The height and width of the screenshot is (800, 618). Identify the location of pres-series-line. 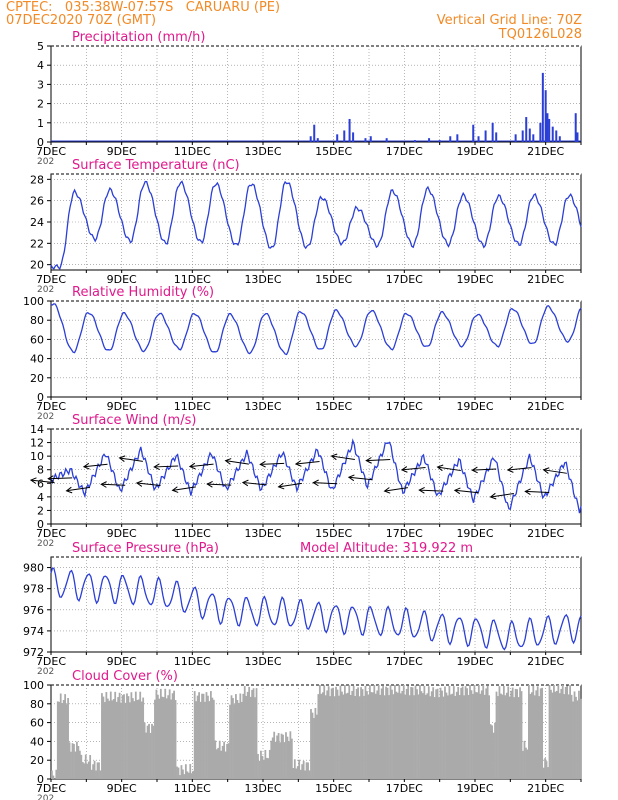
(316, 609).